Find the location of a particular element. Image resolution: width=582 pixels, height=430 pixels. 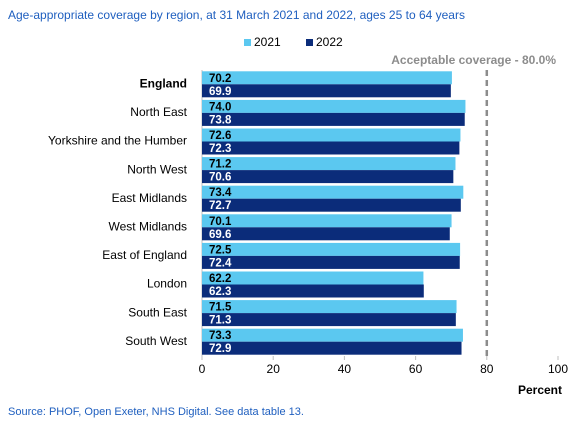

value-label: 73.8 is located at coordinates (220, 120).